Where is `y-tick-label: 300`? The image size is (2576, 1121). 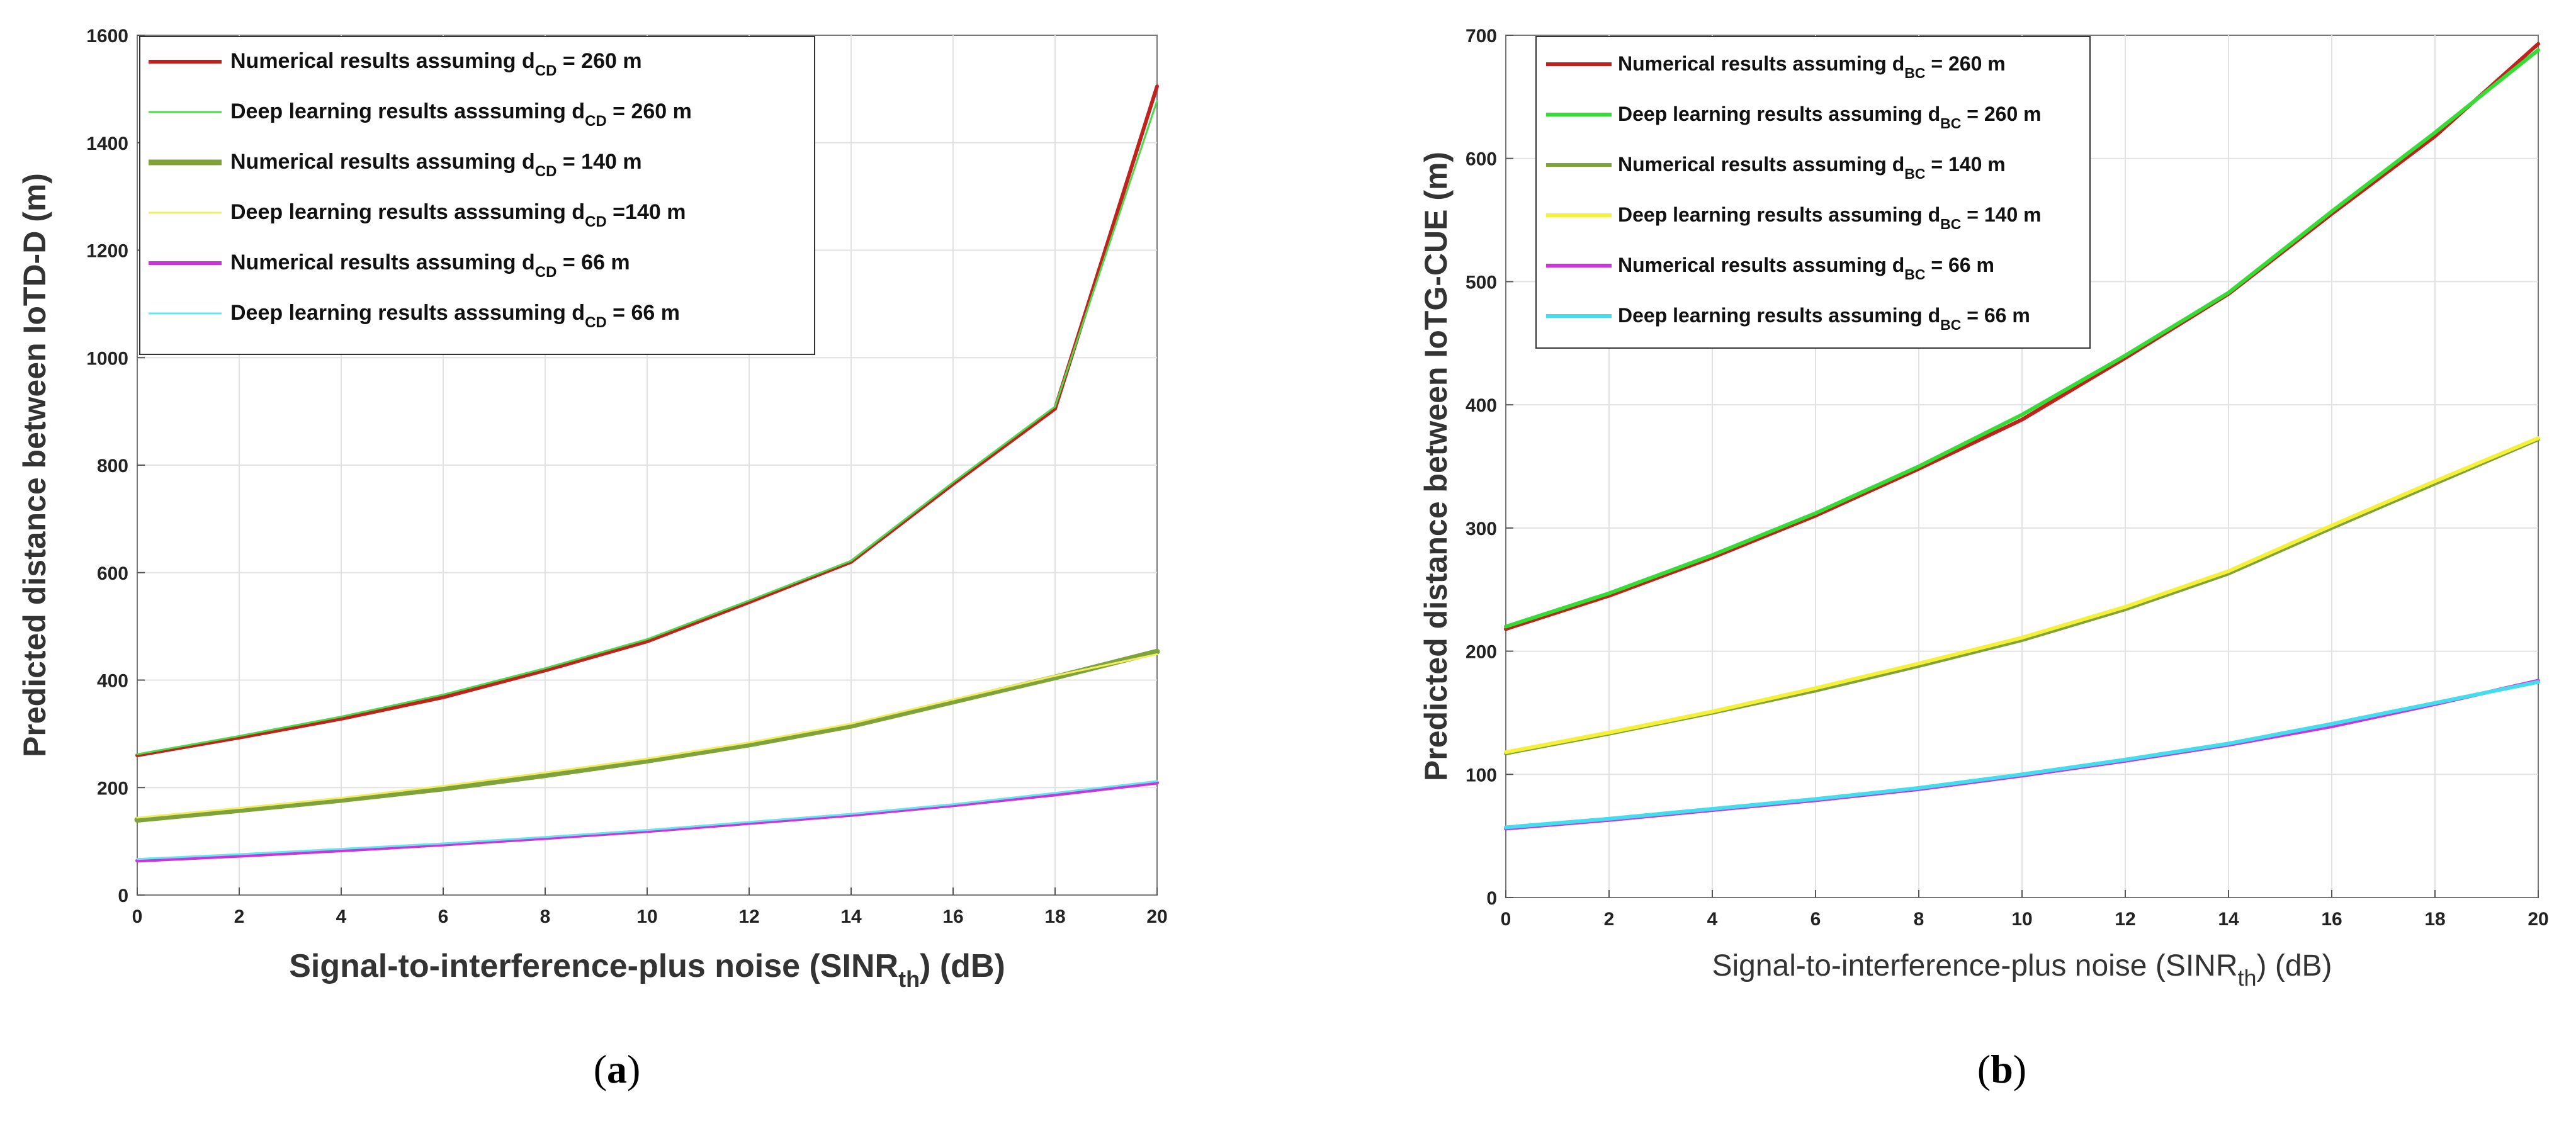 y-tick-label: 300 is located at coordinates (1481, 529).